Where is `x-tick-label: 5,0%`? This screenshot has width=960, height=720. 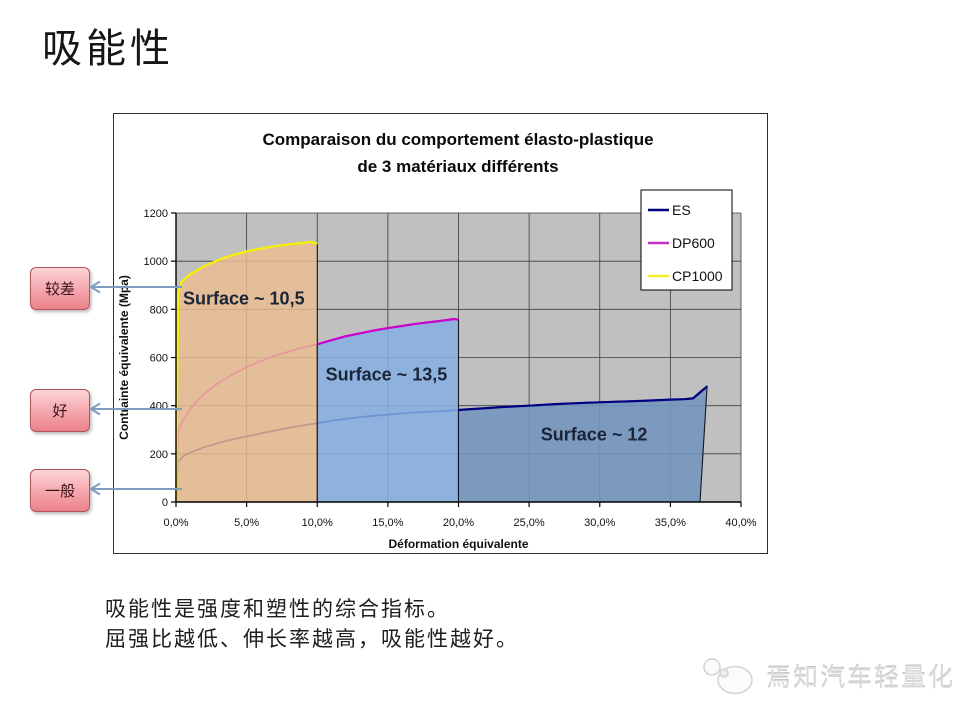 x-tick-label: 5,0% is located at coordinates (246, 523).